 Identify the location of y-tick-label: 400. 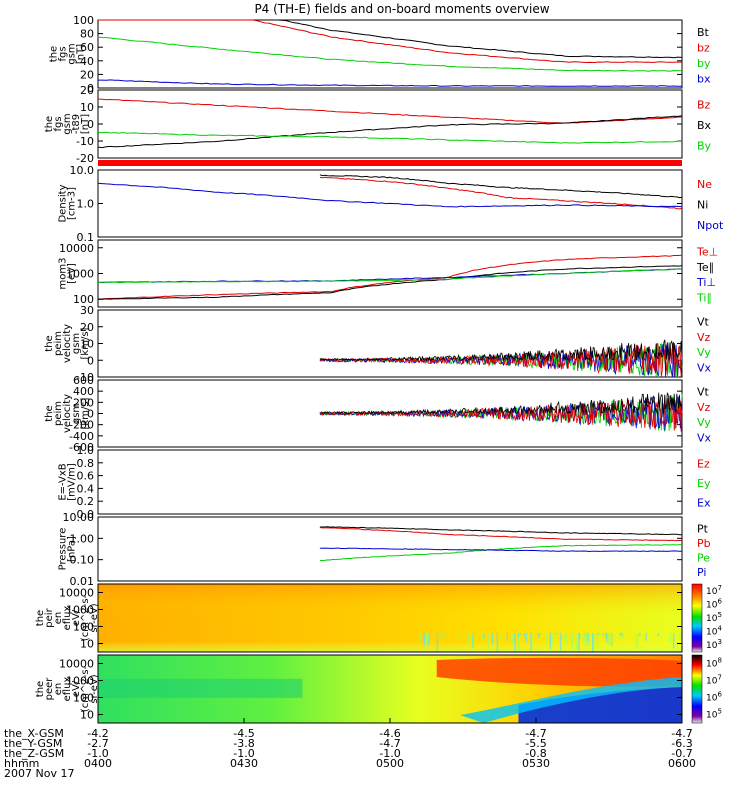
(83, 391).